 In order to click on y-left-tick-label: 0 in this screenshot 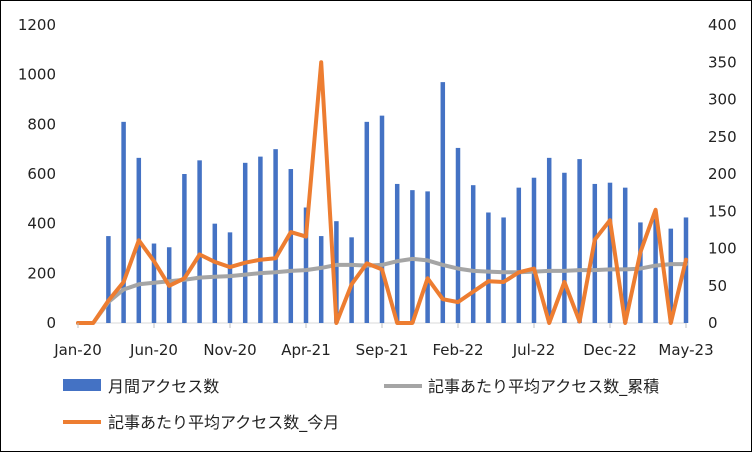, I will do `click(51, 323)`.